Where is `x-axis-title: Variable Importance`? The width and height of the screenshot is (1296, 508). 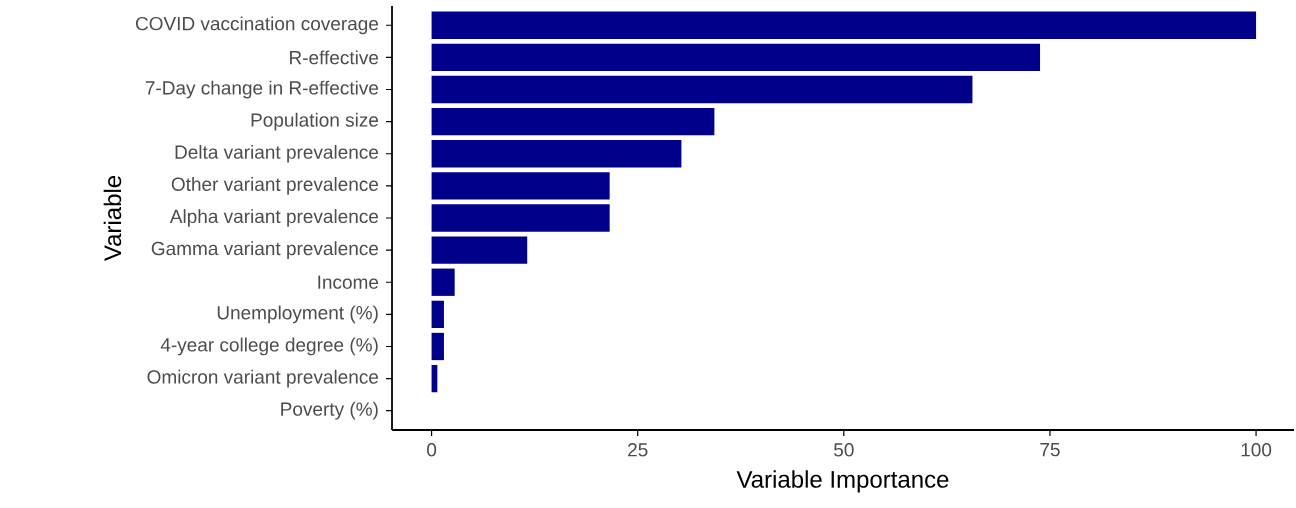
x-axis-title: Variable Importance is located at coordinates (842, 481).